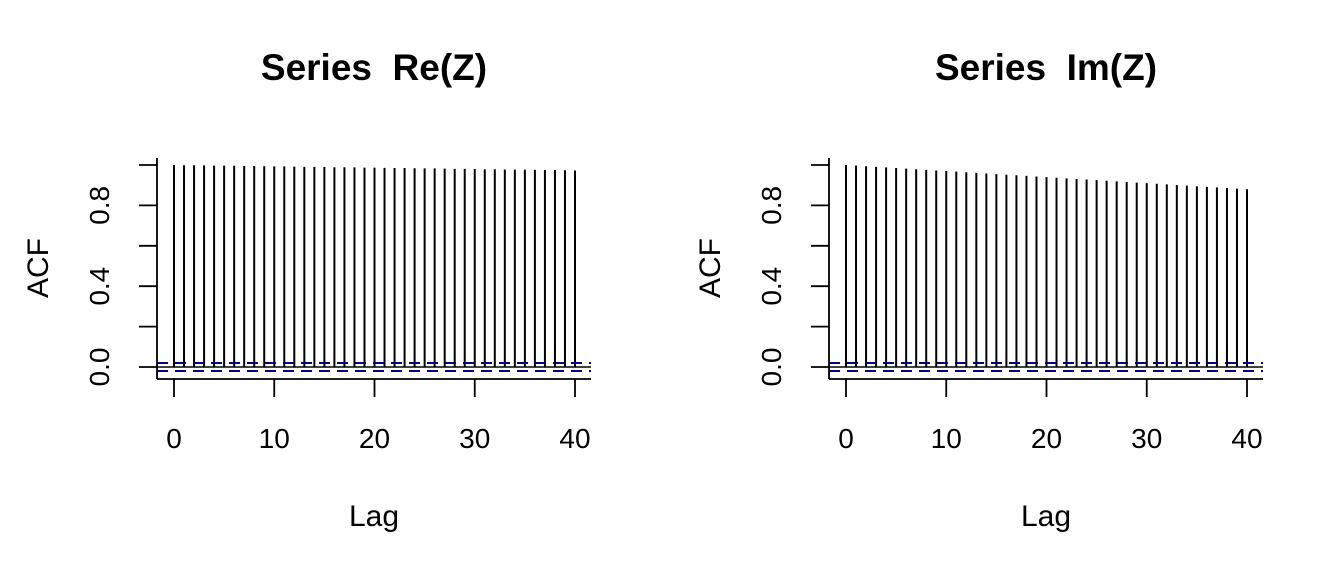 Image resolution: width=1344 pixels, height=576 pixels. What do you see at coordinates (374, 67) in the screenshot?
I see `chart-title: Series Re(Z)` at bounding box center [374, 67].